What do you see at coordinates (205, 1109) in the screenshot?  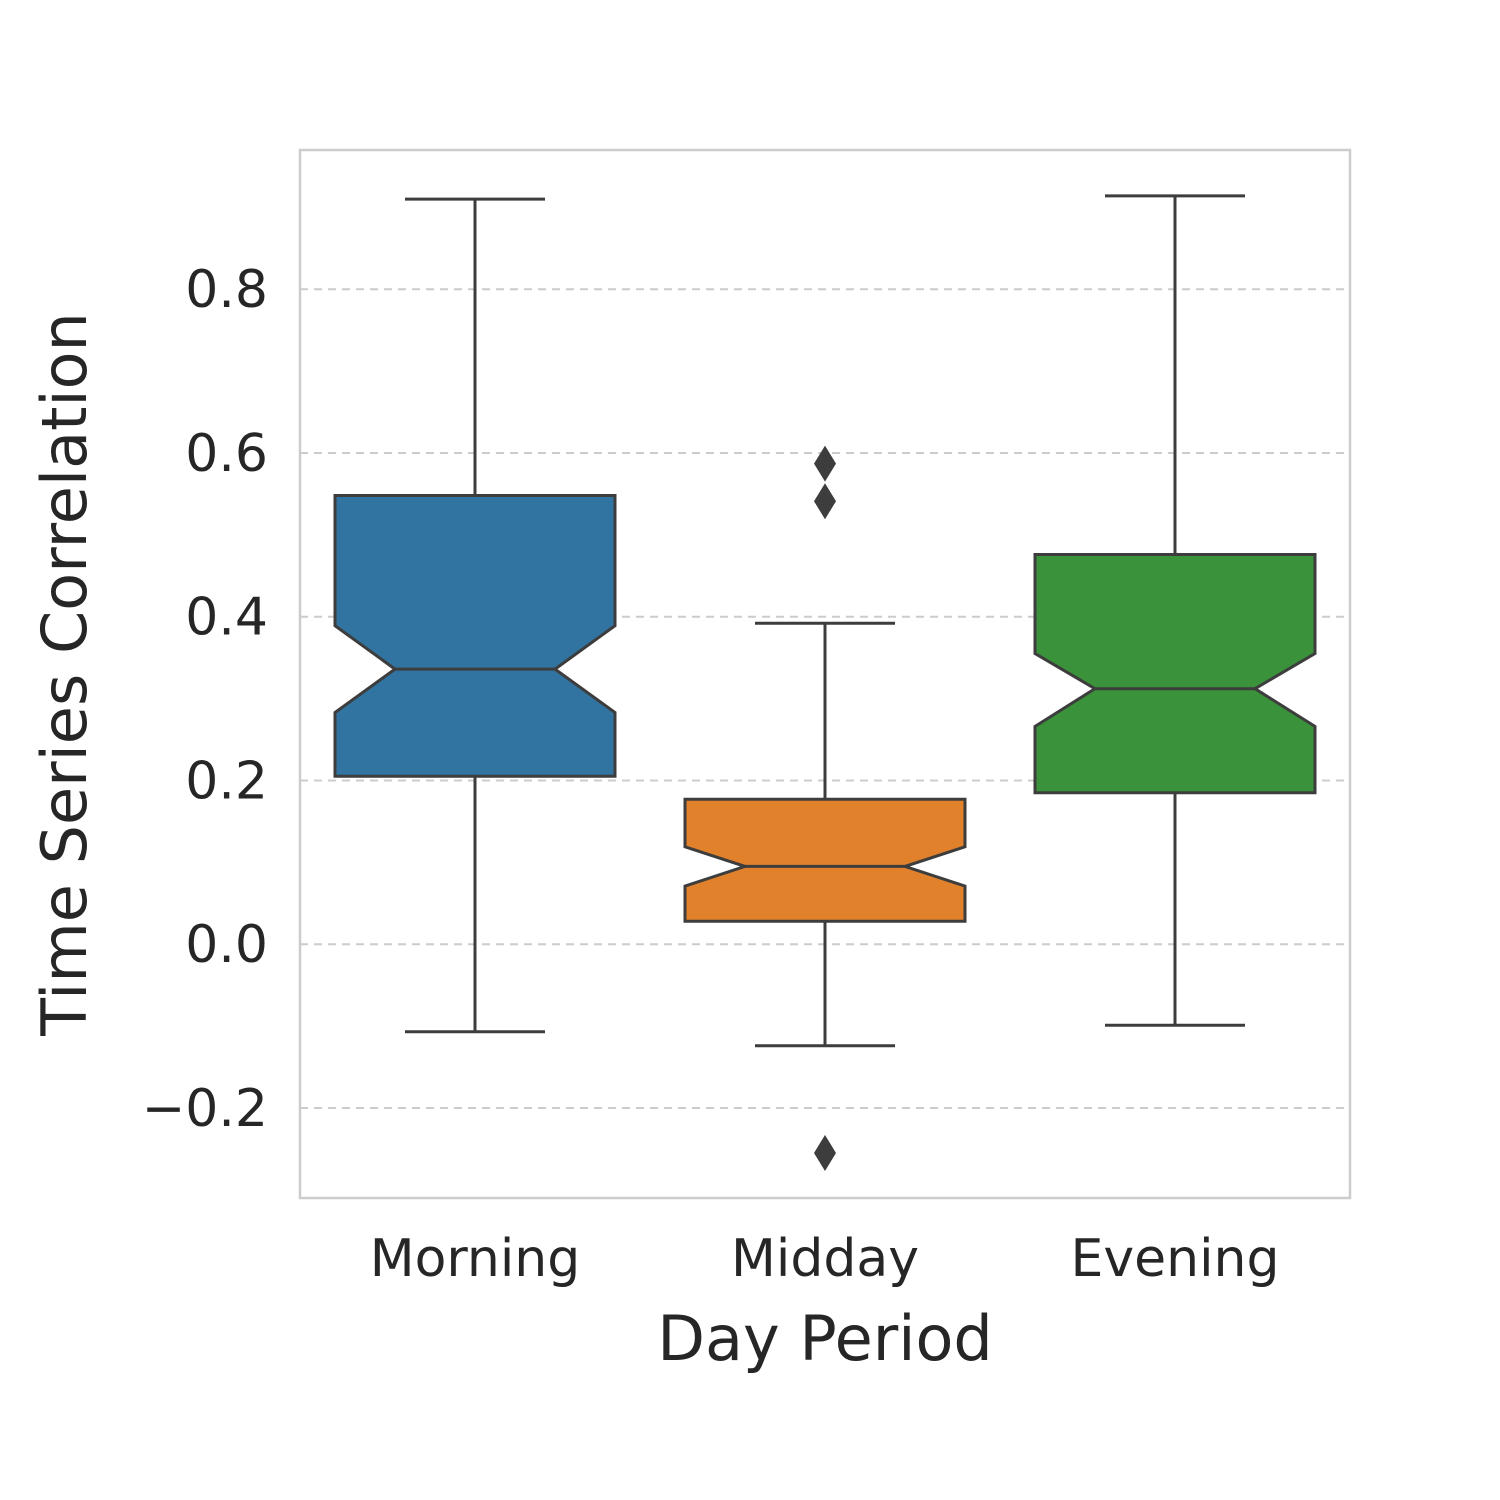 I see `y-tick-label: −0.2` at bounding box center [205, 1109].